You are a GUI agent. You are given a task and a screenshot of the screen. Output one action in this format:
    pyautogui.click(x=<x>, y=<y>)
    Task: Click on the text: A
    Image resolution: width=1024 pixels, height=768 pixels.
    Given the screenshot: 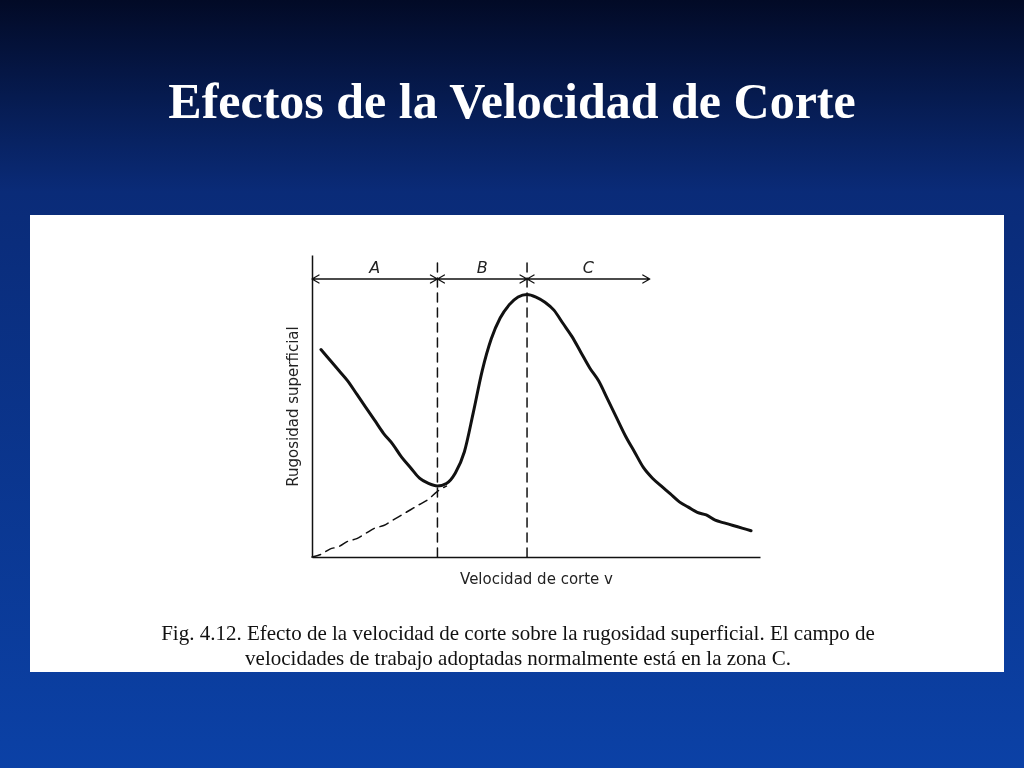 What is the action you would take?
    pyautogui.click(x=374, y=267)
    